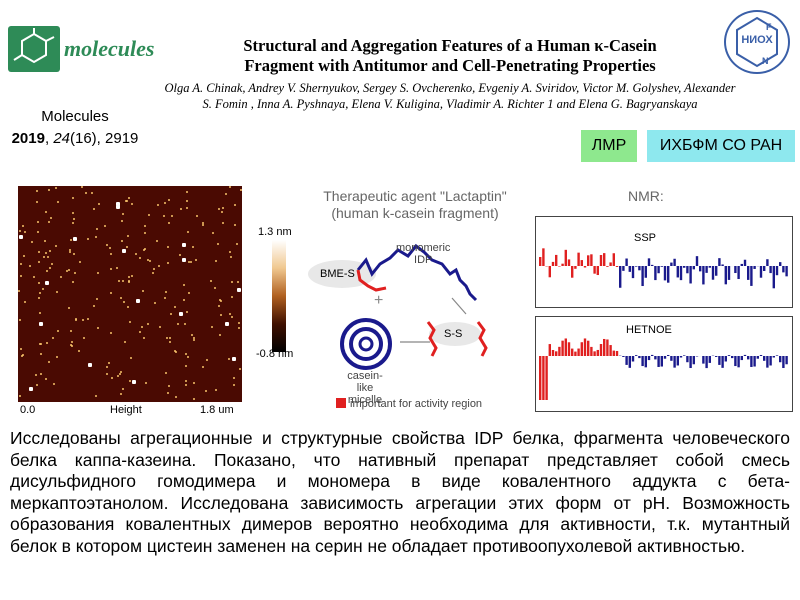 This screenshot has width=800, height=600. What do you see at coordinates (365, 382) in the screenshot?
I see `micelle-label-1: casein-like` at bounding box center [365, 382].